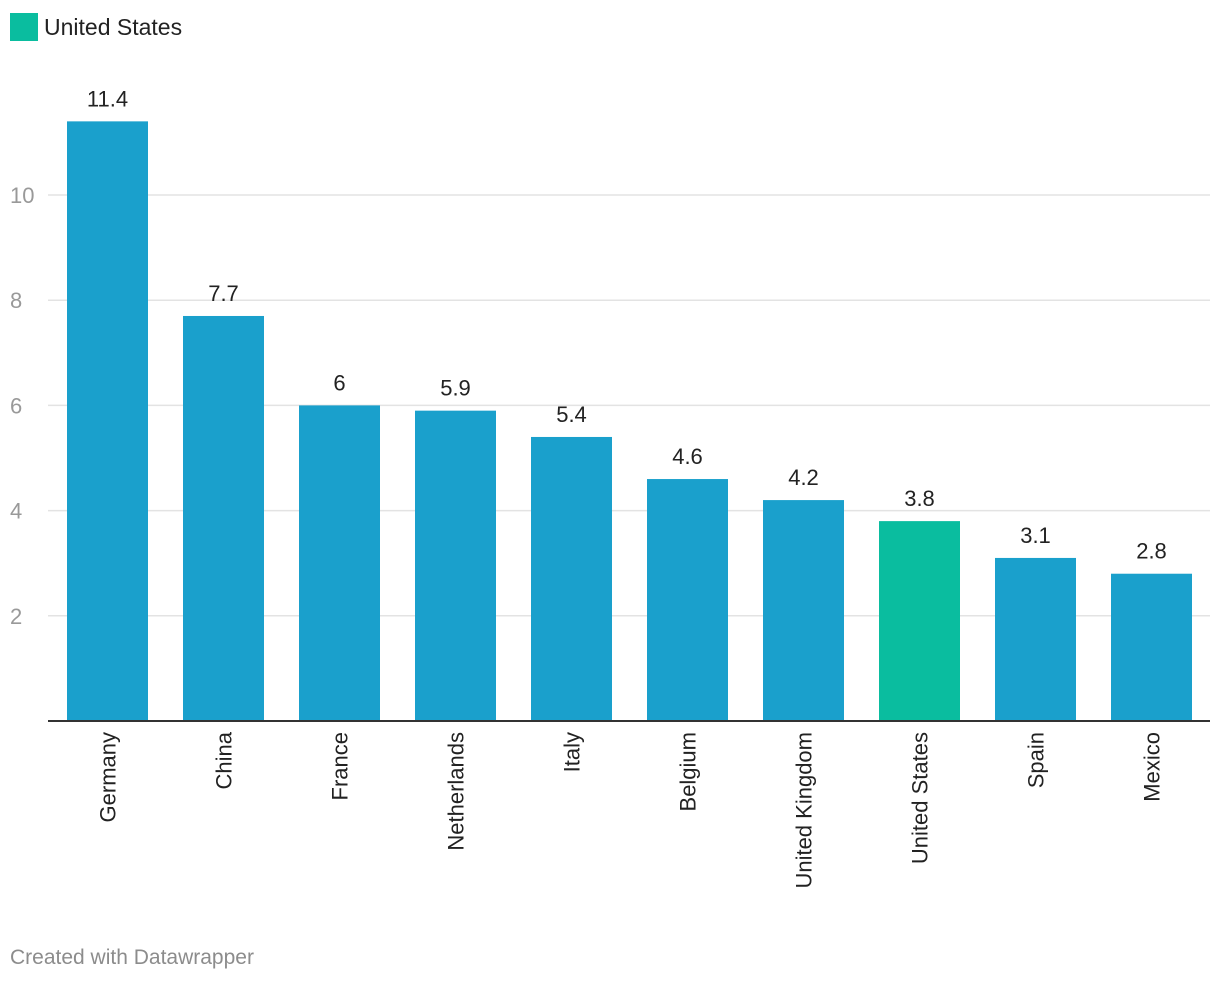 This screenshot has width=1220, height=986. What do you see at coordinates (1152, 767) in the screenshot?
I see `x-tick-label: Mexico` at bounding box center [1152, 767].